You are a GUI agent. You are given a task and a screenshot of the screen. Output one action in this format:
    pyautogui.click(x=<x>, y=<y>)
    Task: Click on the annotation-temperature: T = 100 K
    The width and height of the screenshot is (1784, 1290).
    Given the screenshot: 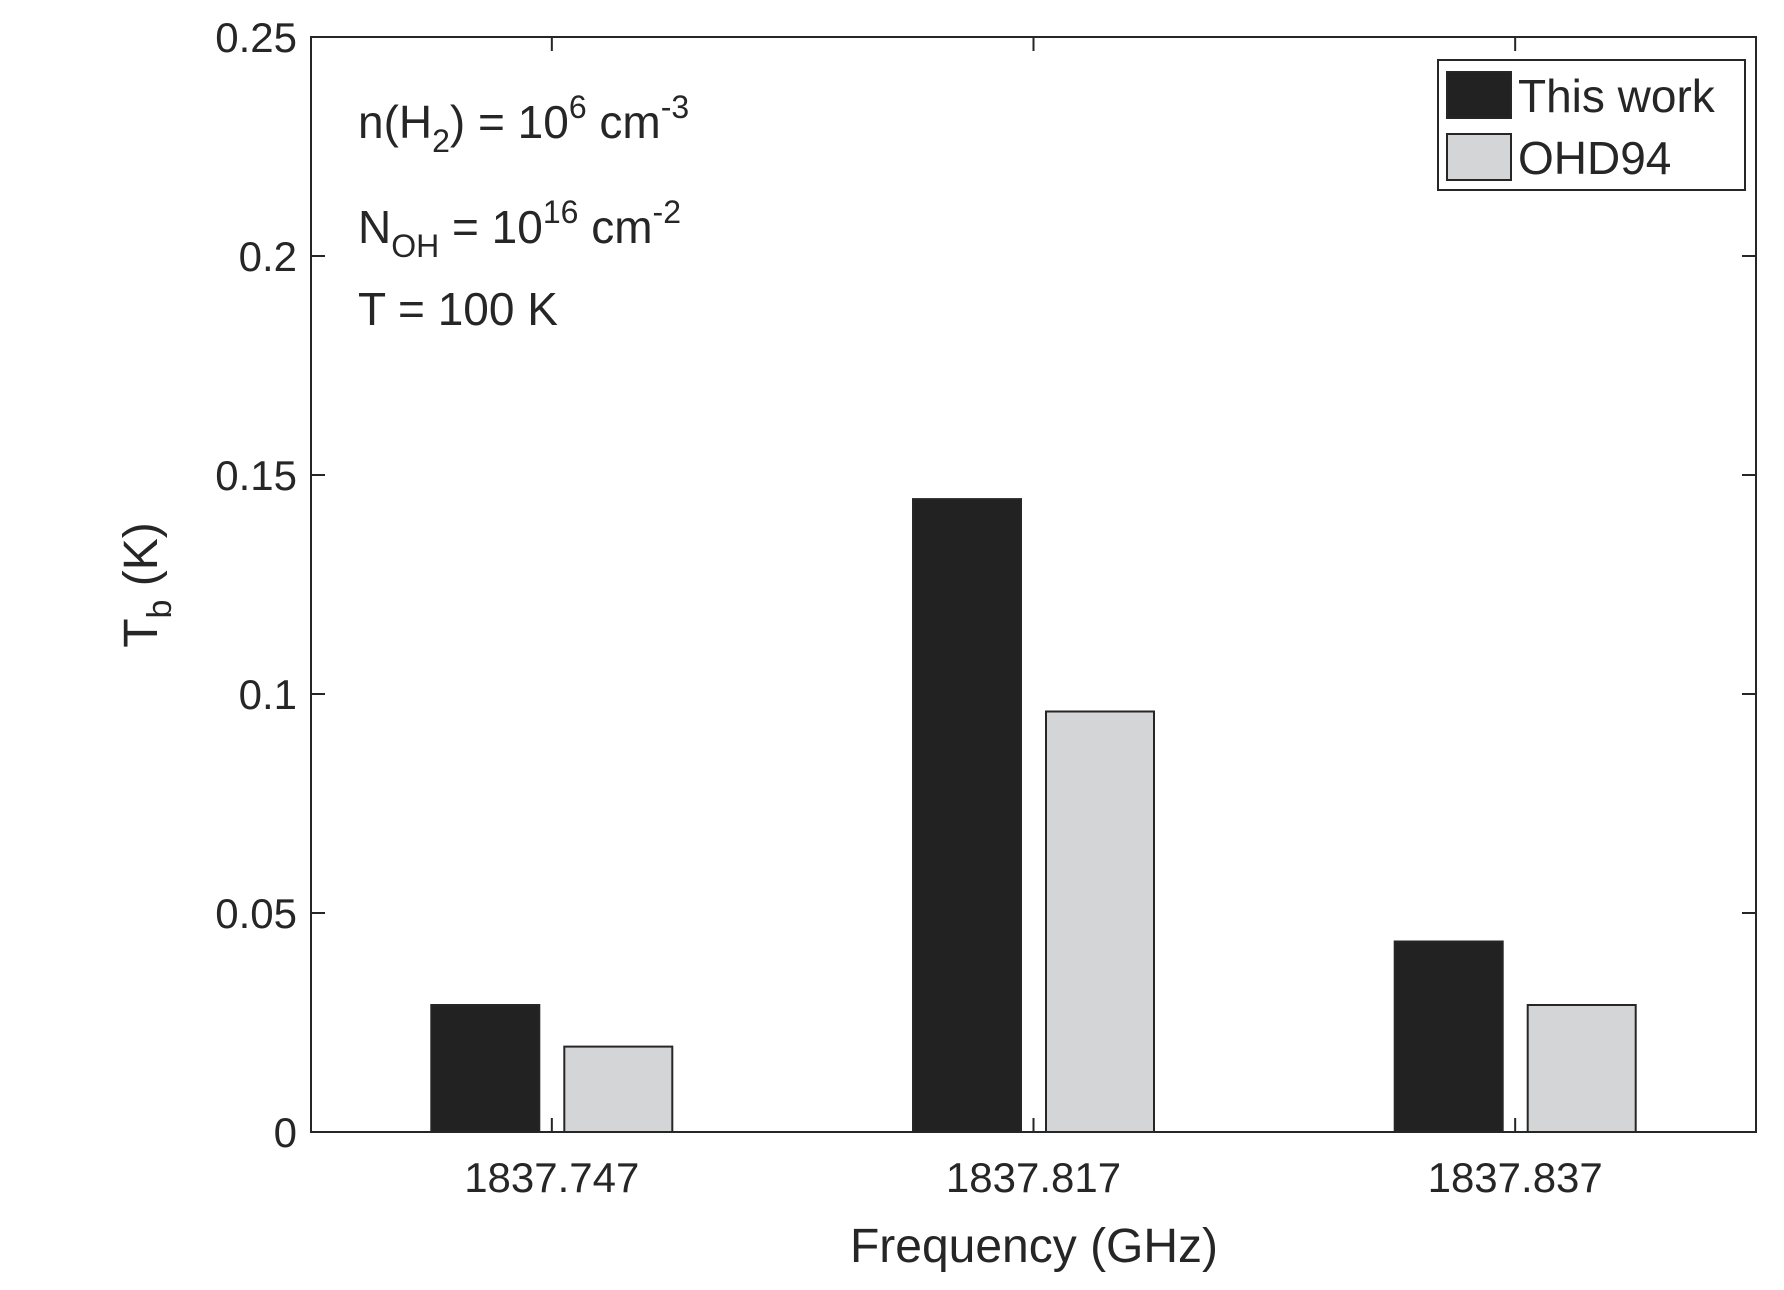 What is the action you would take?
    pyautogui.click(x=458, y=309)
    